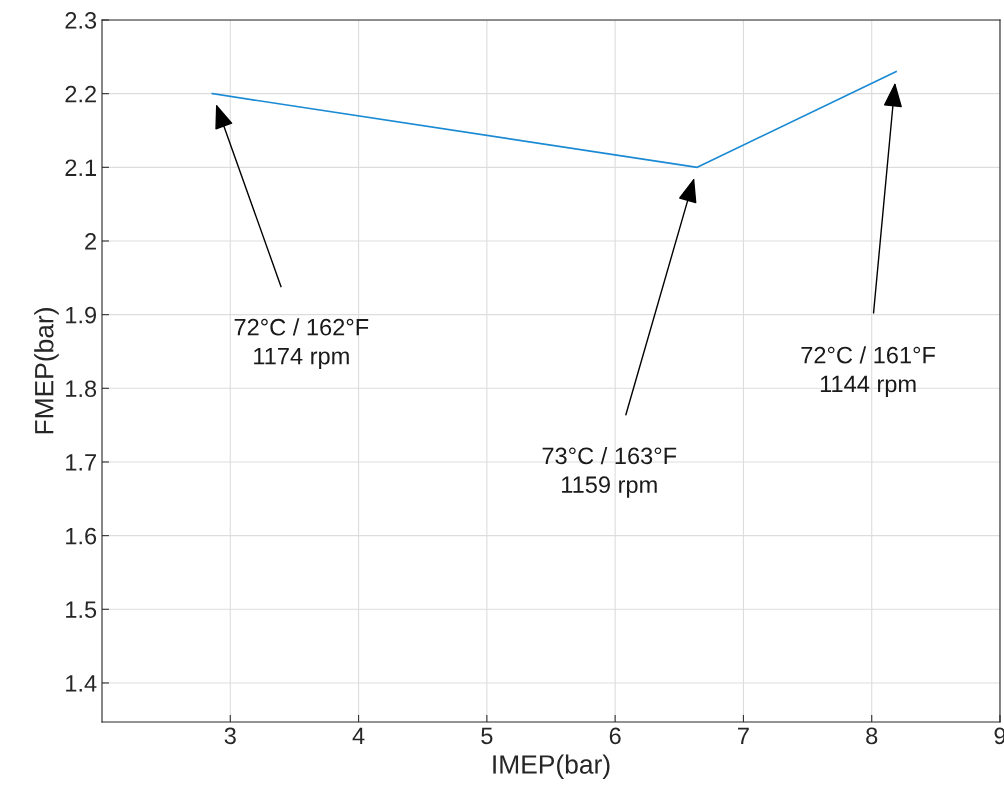  What do you see at coordinates (80, 167) in the screenshot?
I see `y-tick-label: 2.1` at bounding box center [80, 167].